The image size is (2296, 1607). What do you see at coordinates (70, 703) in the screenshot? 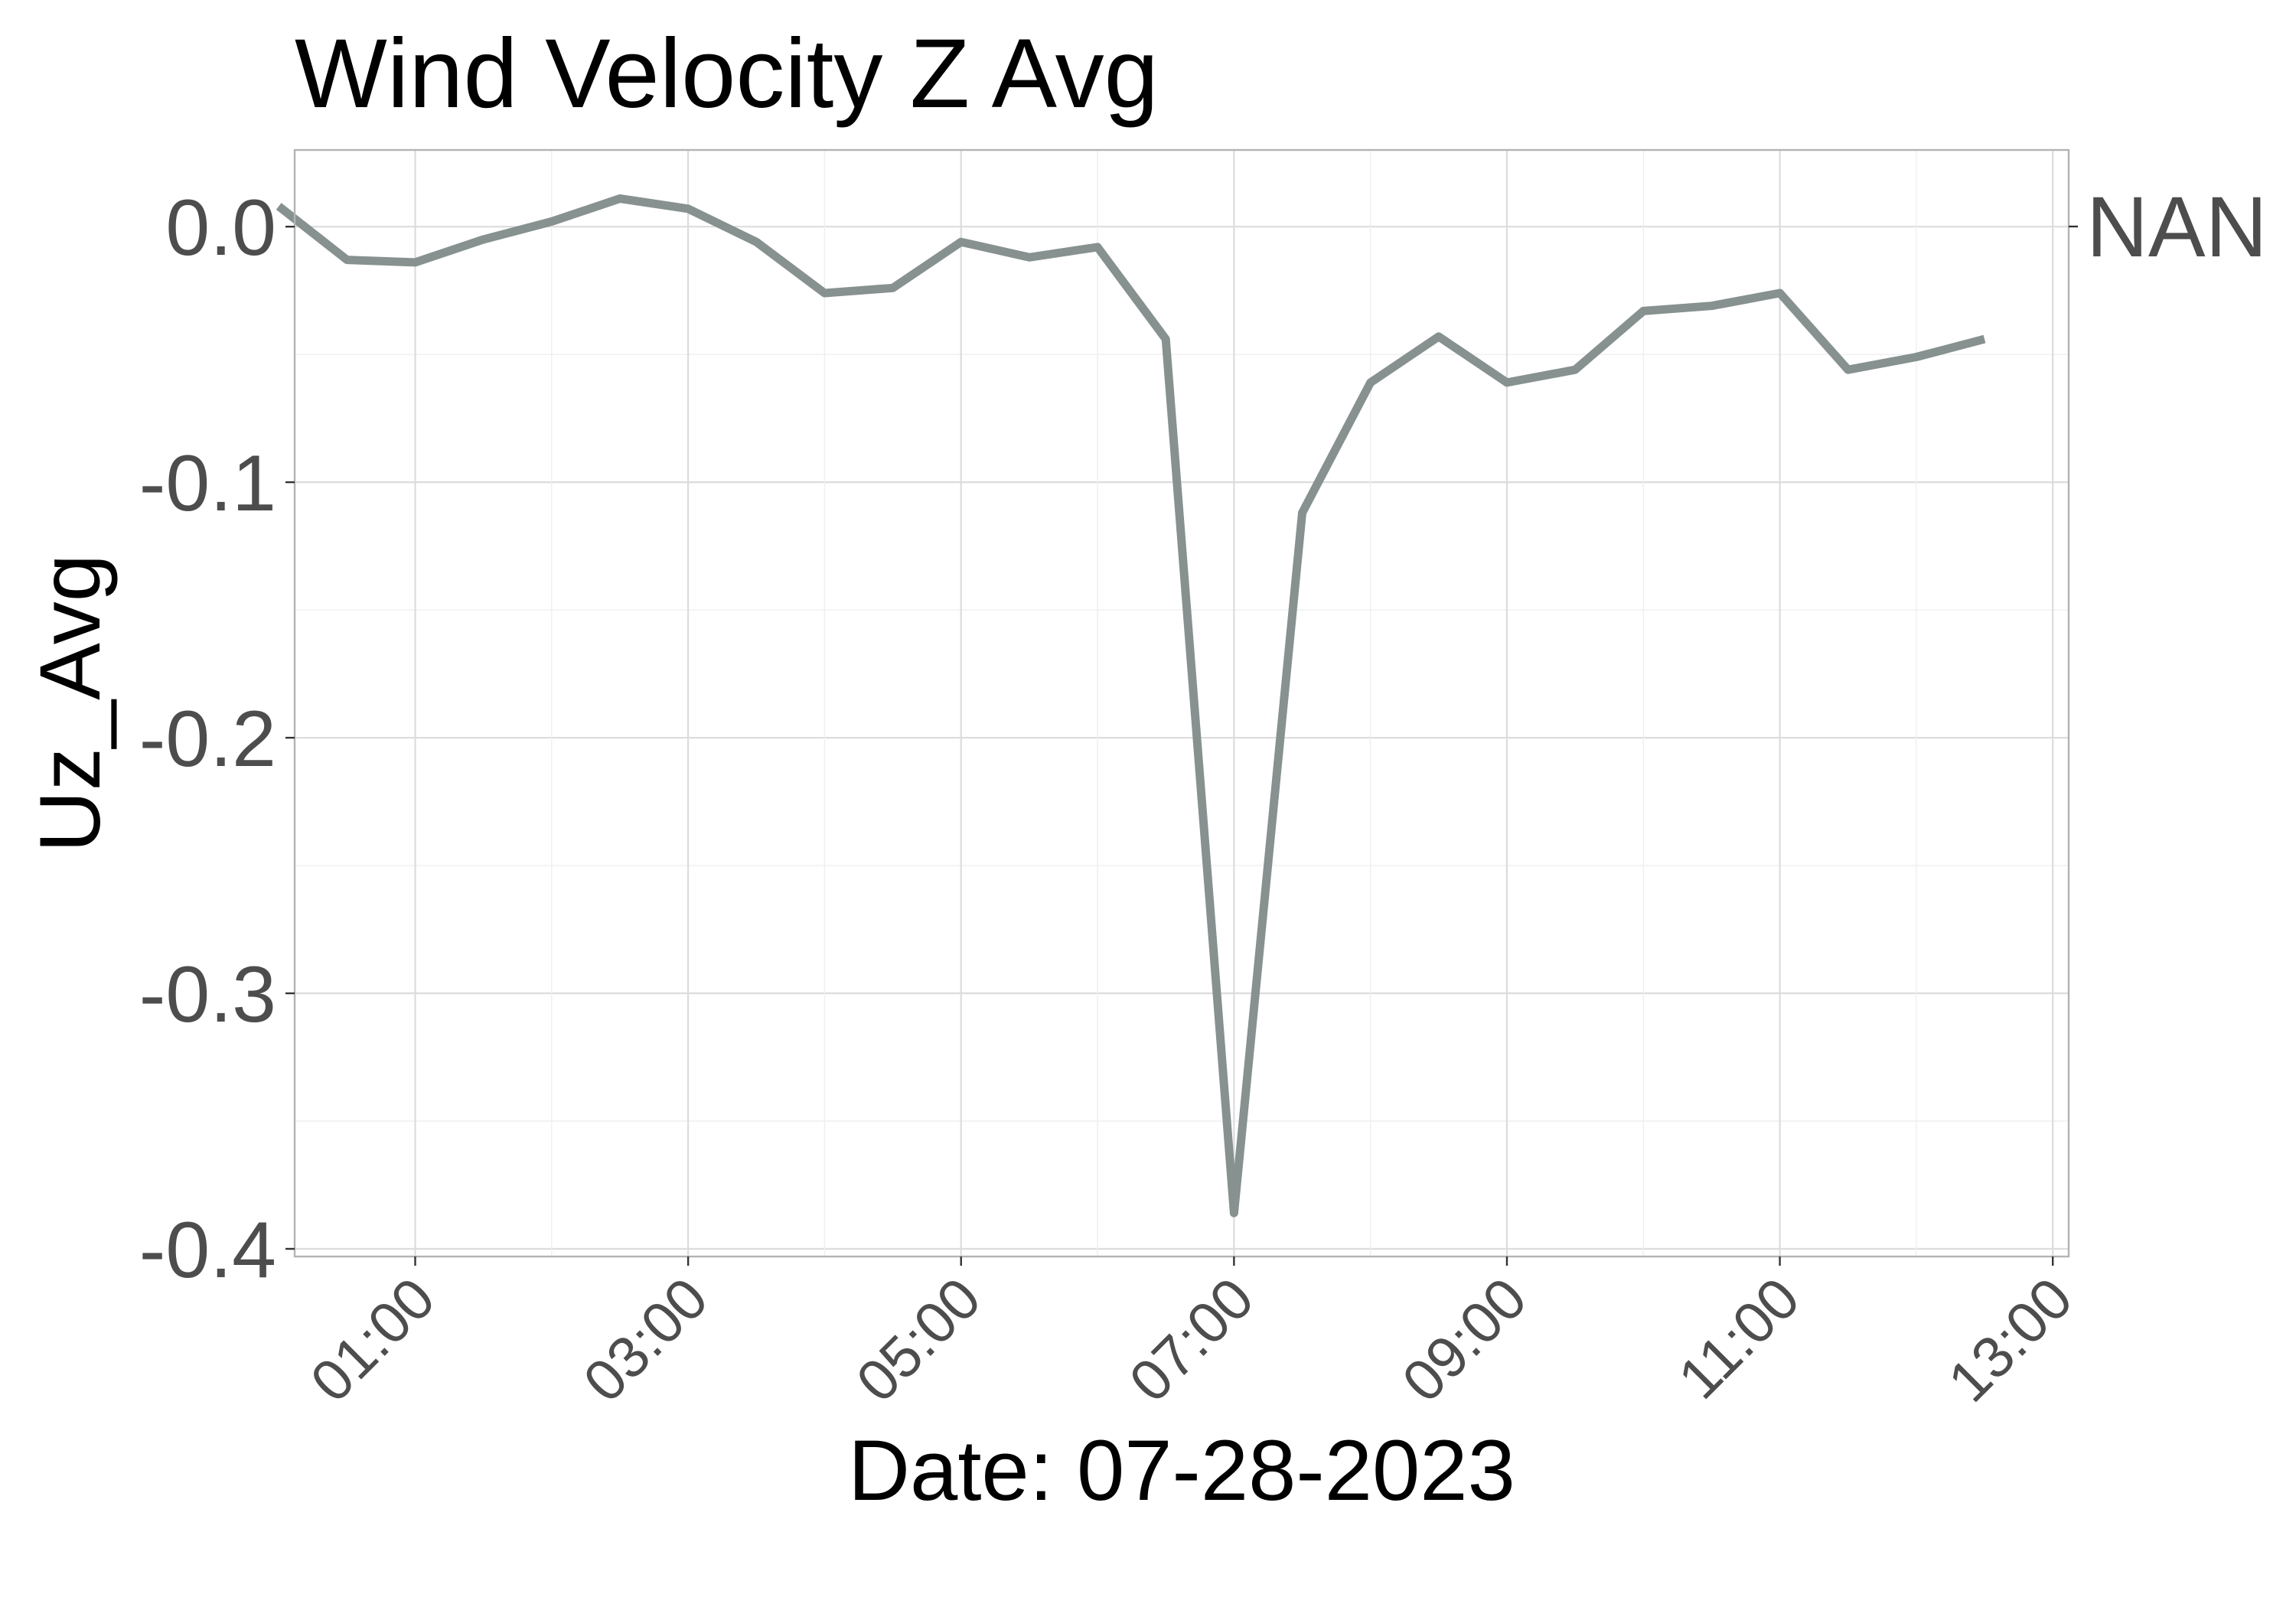
I see `y-axis-title: Uz_Avg` at bounding box center [70, 703].